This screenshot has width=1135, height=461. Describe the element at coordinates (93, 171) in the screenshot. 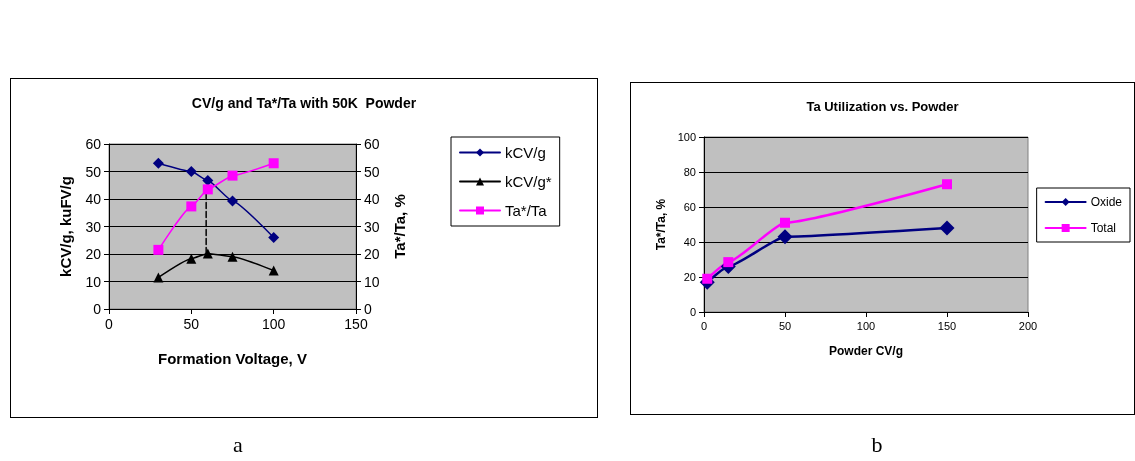

I see `y-tick-label: 50` at that location.